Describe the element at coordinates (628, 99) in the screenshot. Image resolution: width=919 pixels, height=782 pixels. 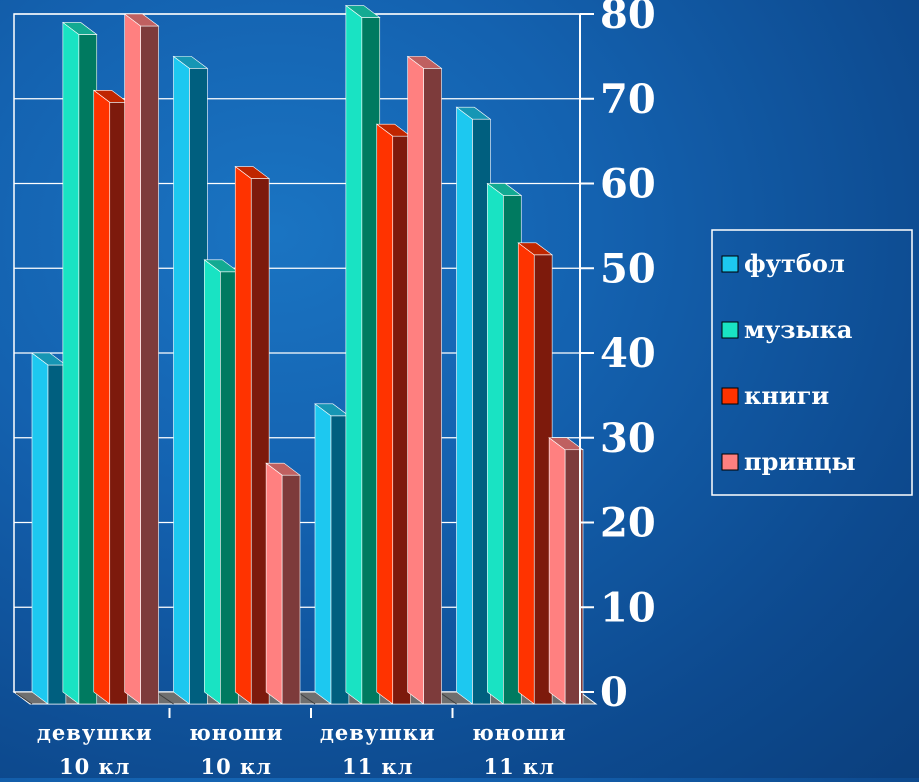
I see `y-tick-label: 70` at that location.